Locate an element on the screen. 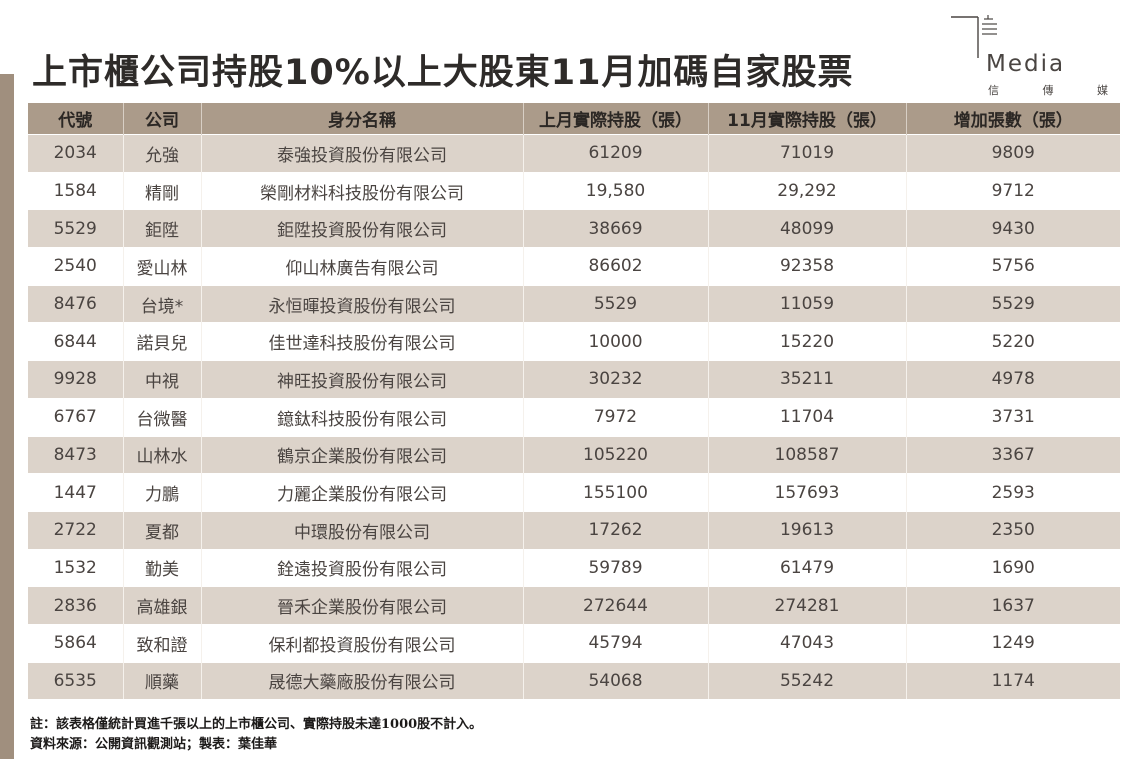 The width and height of the screenshot is (1138, 759). cell-company: 台微醫 is located at coordinates (162, 416).